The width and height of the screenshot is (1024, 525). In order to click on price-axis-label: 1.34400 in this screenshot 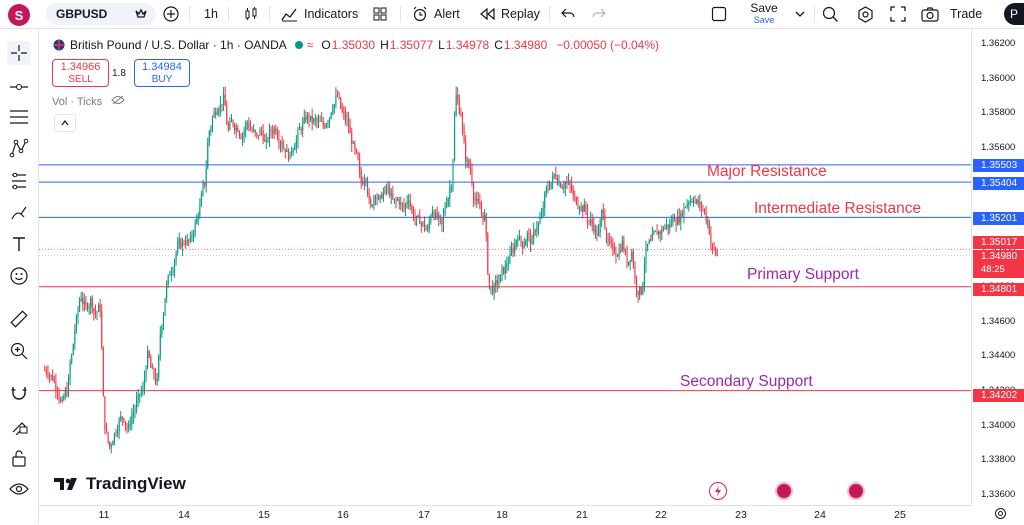, I will do `click(998, 356)`.